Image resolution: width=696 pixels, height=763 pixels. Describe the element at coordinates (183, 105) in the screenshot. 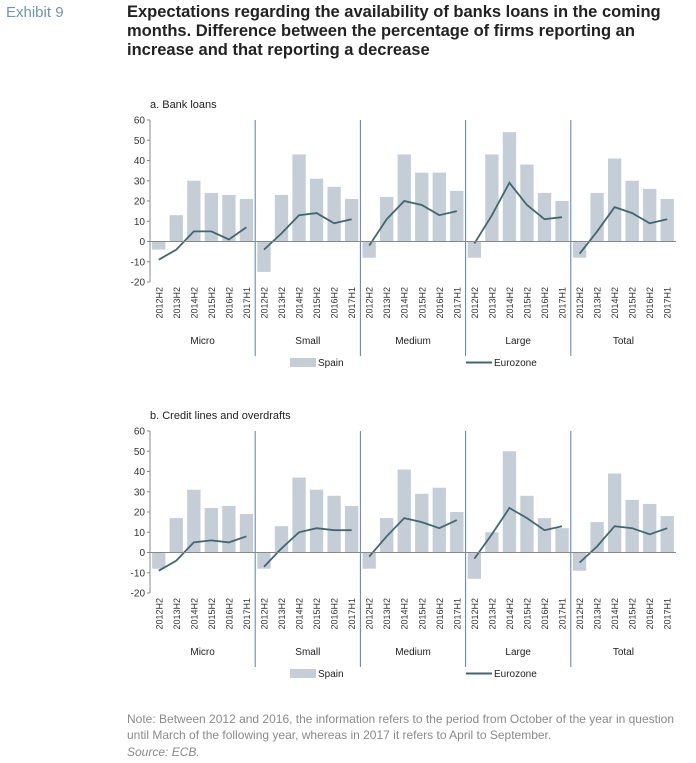

I see `panel-title: a. Bank loans` at that location.